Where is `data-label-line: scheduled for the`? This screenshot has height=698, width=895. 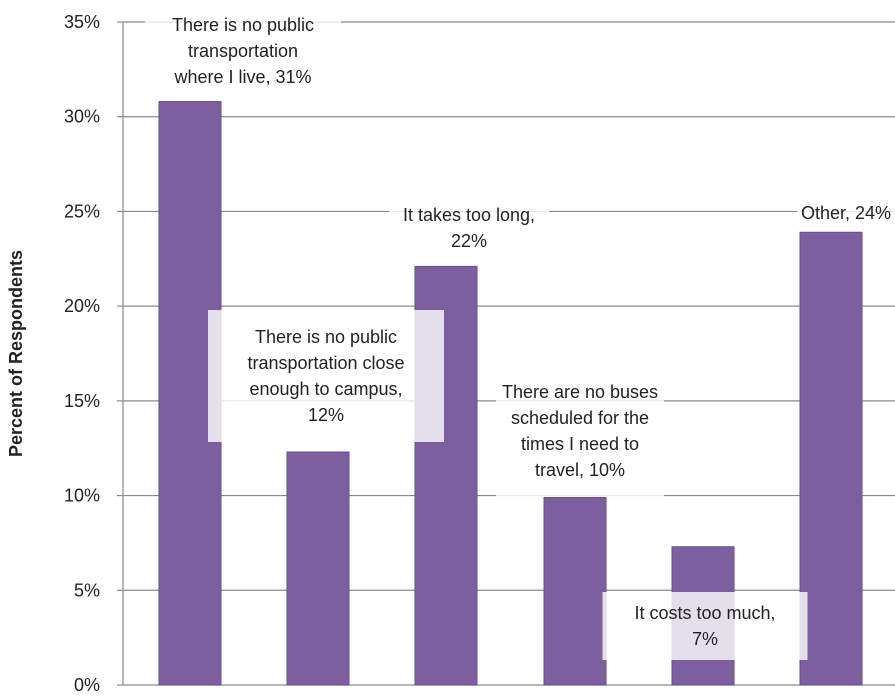
data-label-line: scheduled for the is located at coordinates (580, 418).